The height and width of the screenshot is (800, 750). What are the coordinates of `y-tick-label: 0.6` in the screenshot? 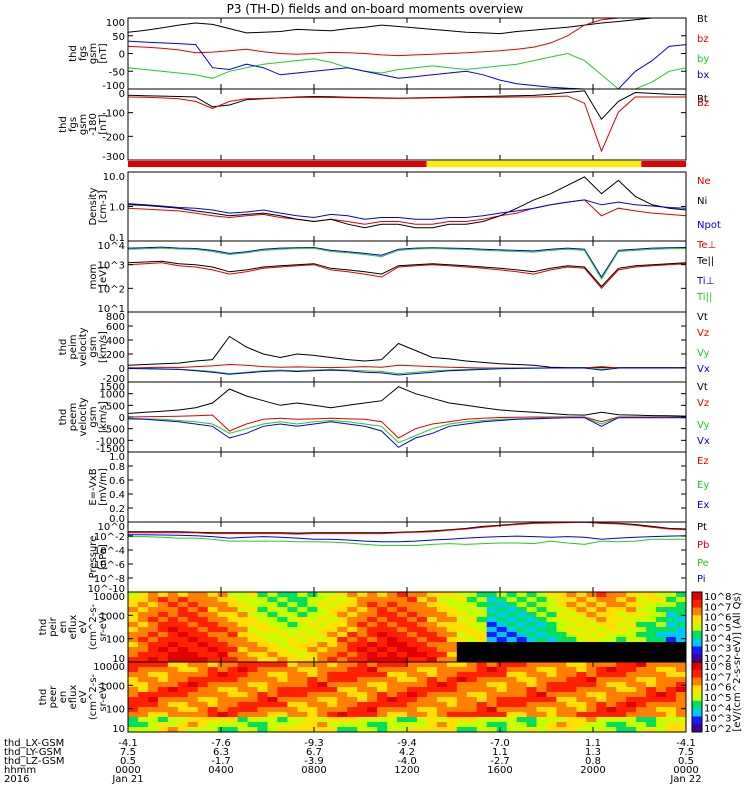 It's located at (117, 481).